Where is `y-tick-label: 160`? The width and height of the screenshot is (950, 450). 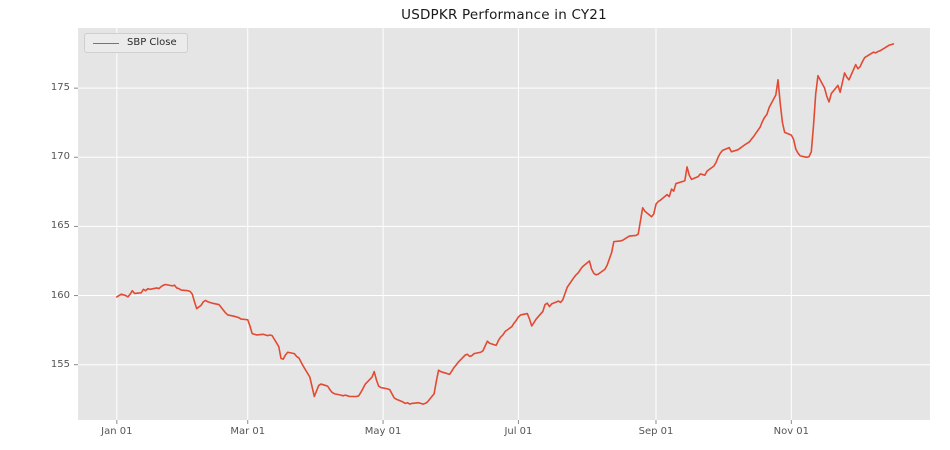 y-tick-label: 160 is located at coordinates (60, 295).